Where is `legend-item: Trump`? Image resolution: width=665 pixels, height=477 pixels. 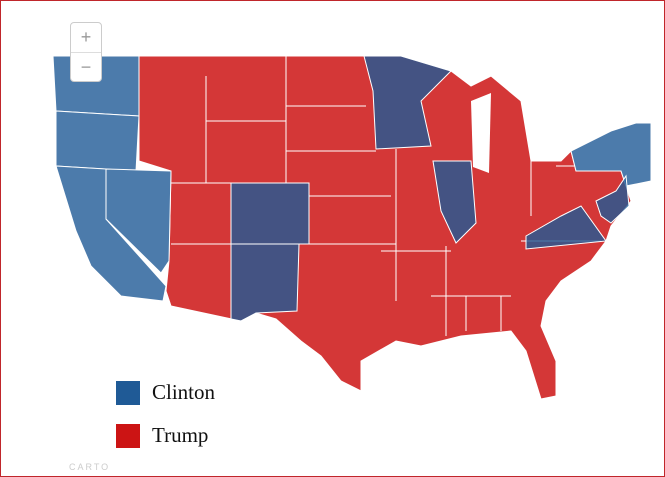
legend-item: Trump is located at coordinates (162, 435).